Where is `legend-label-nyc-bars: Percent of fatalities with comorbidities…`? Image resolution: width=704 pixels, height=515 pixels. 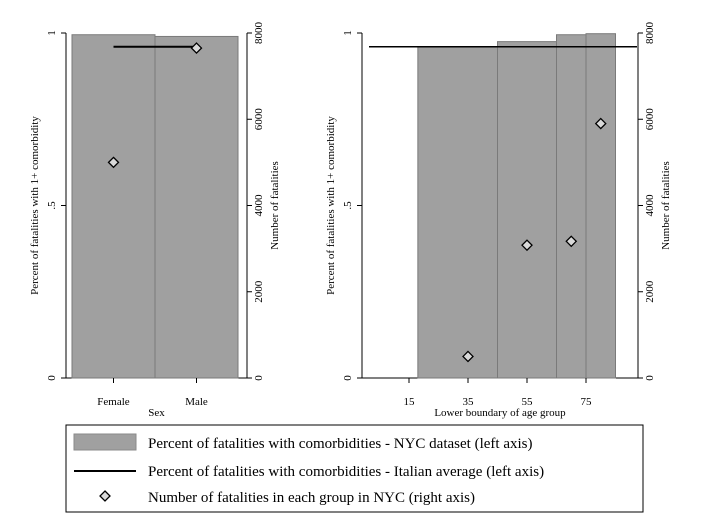
legend-label-nyc-bars: Percent of fatalities with comorbidities… is located at coordinates (340, 444).